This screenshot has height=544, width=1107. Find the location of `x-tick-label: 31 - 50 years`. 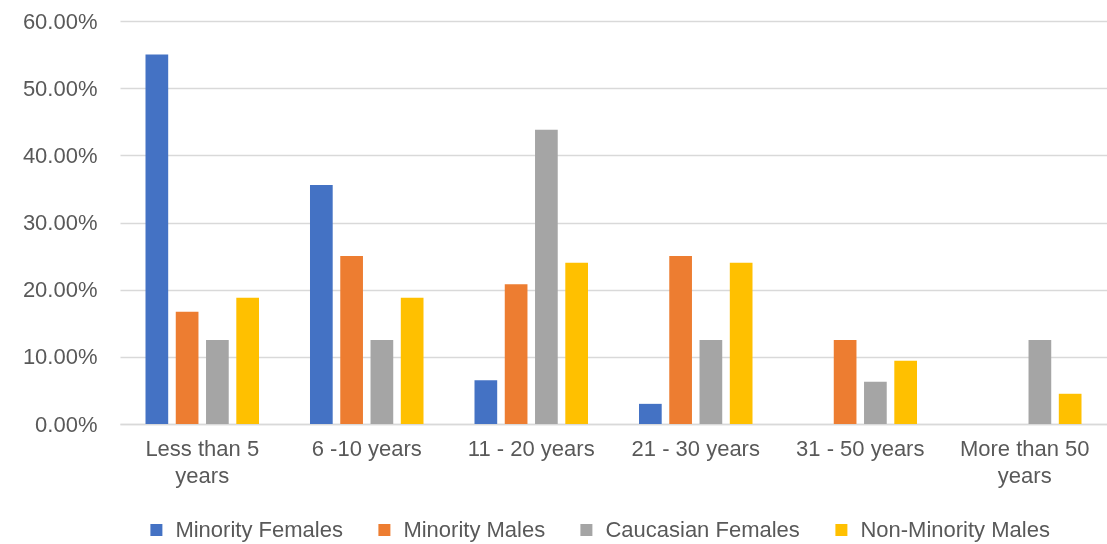

x-tick-label: 31 - 50 years is located at coordinates (860, 448).